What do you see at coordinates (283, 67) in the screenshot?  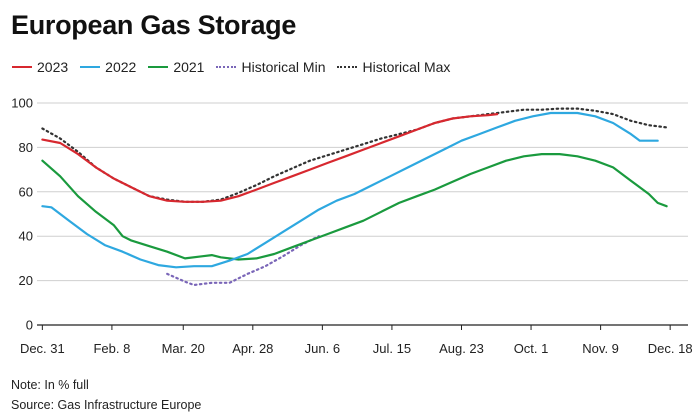 I see `legend-label-historical-min: Historical Min` at bounding box center [283, 67].